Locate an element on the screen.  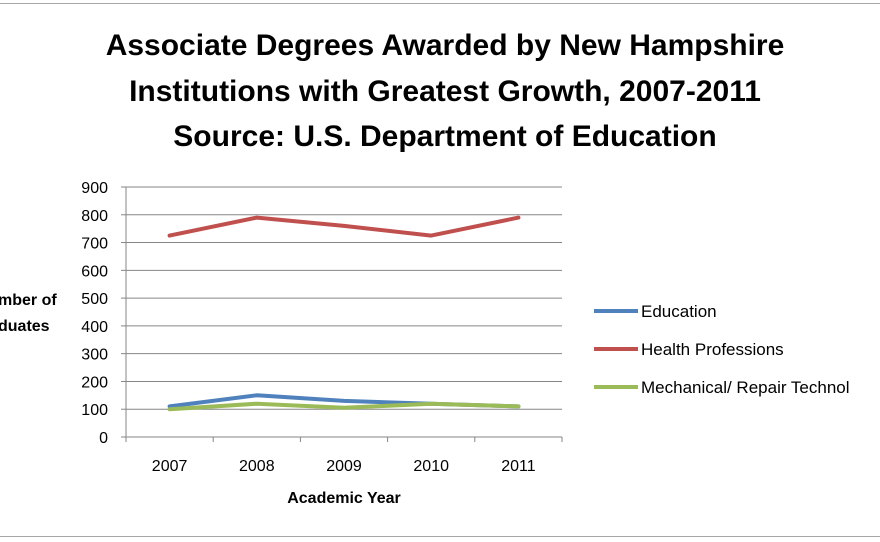
y-tick-label: 700 is located at coordinates (94, 244).